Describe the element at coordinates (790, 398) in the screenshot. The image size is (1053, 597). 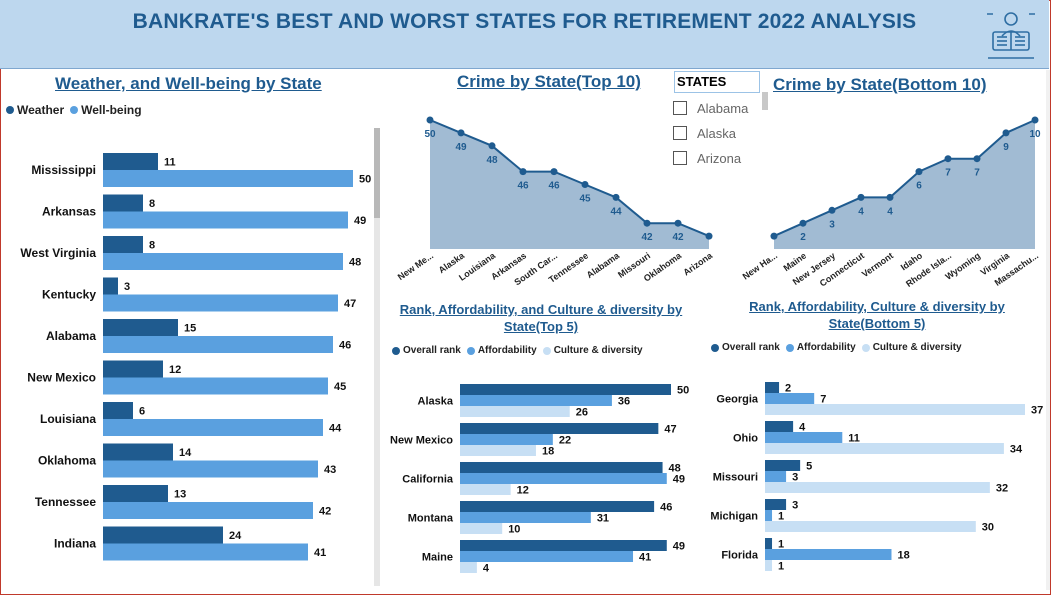
I see `bar-affordability-georgia` at that location.